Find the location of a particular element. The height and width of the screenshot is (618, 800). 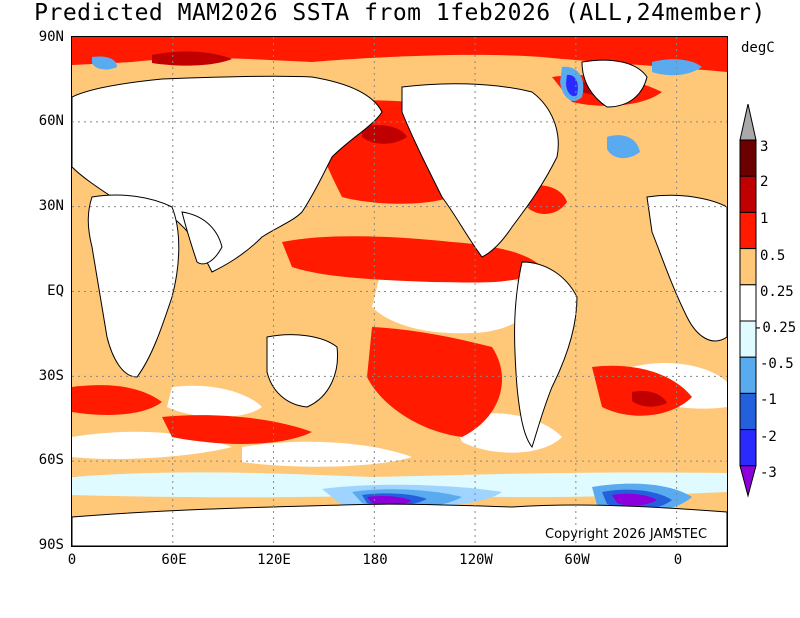

colorbar-label-m0p25: -0.25 is located at coordinates (775, 328).